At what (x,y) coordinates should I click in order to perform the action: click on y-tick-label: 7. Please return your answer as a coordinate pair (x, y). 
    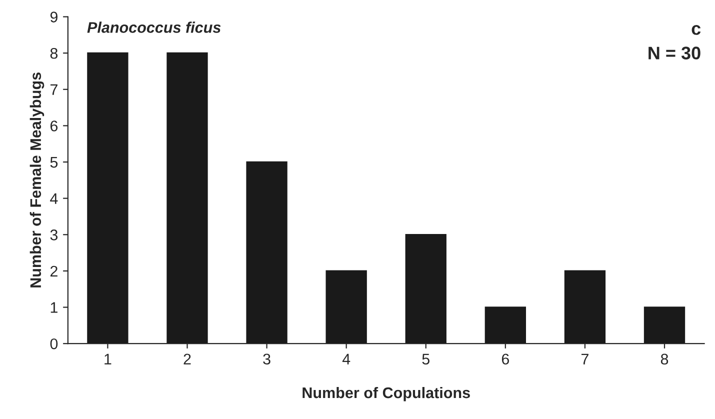
    Looking at the image, I should click on (54, 89).